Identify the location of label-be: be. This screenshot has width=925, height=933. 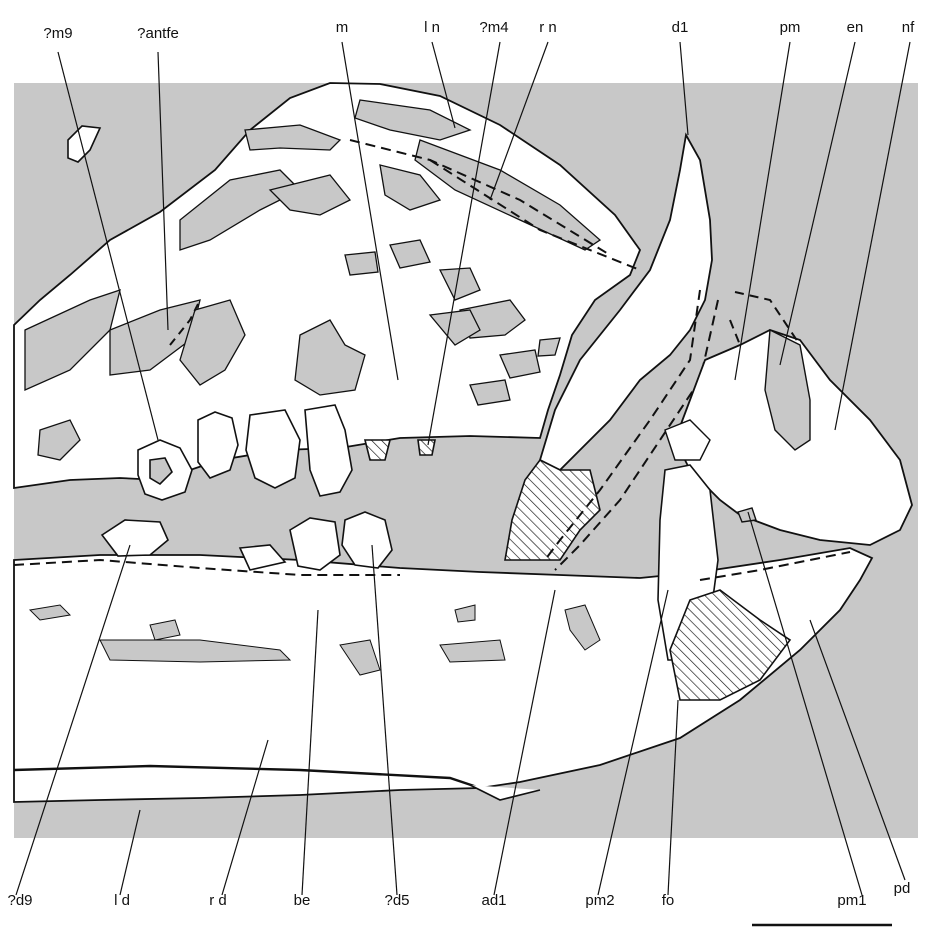
(302, 900).